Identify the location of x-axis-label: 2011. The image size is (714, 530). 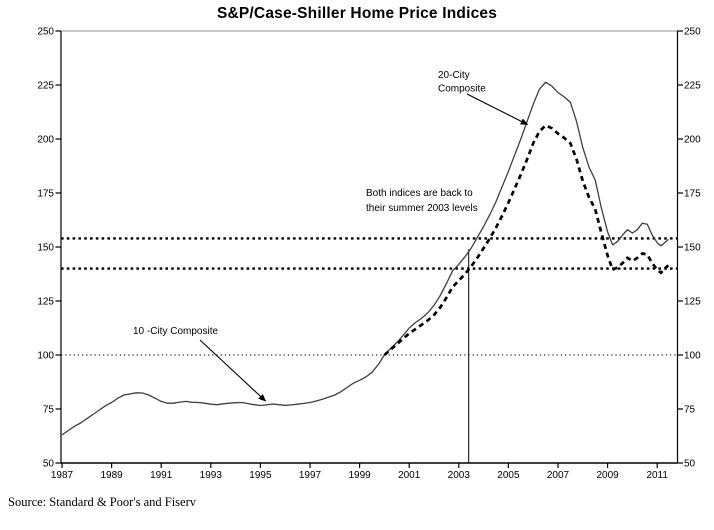
(657, 475).